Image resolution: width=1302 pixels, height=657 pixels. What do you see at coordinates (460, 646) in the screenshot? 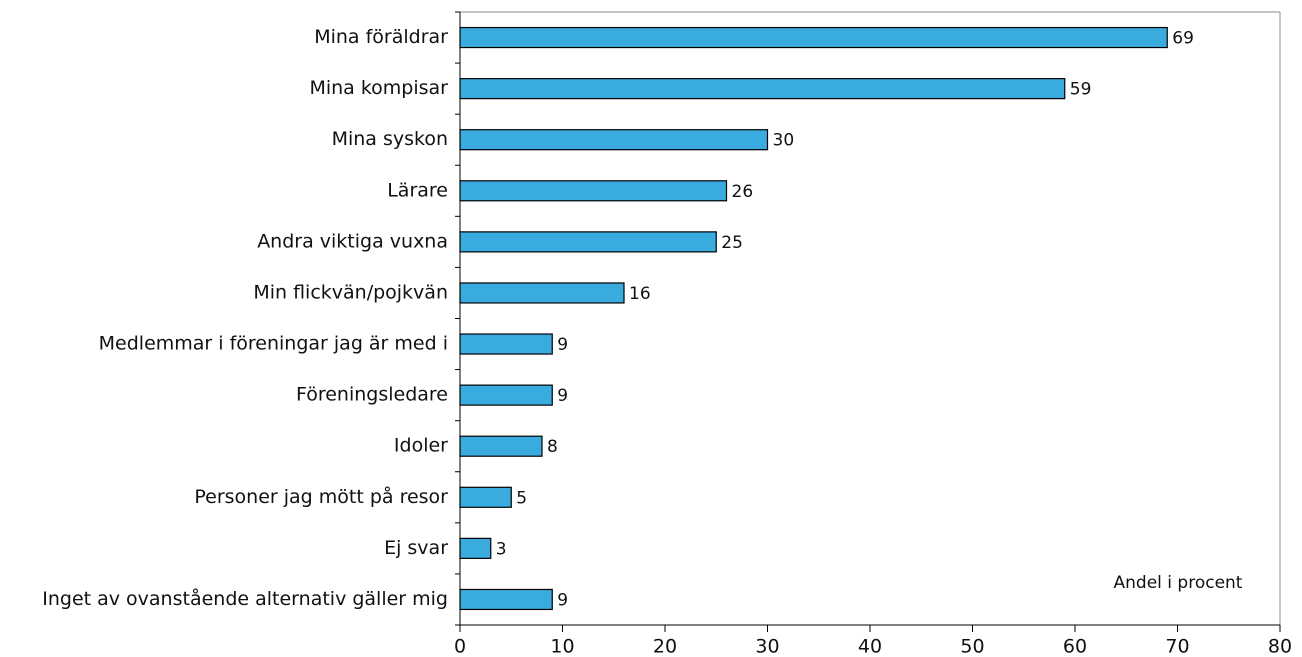
I see `x-tick-label: 0` at bounding box center [460, 646].